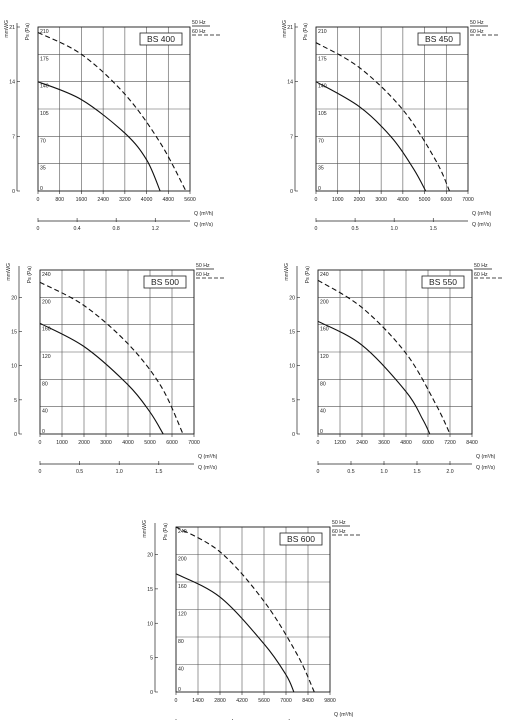  I want to click on x2-tick-label: 1.2, so click(155, 229).